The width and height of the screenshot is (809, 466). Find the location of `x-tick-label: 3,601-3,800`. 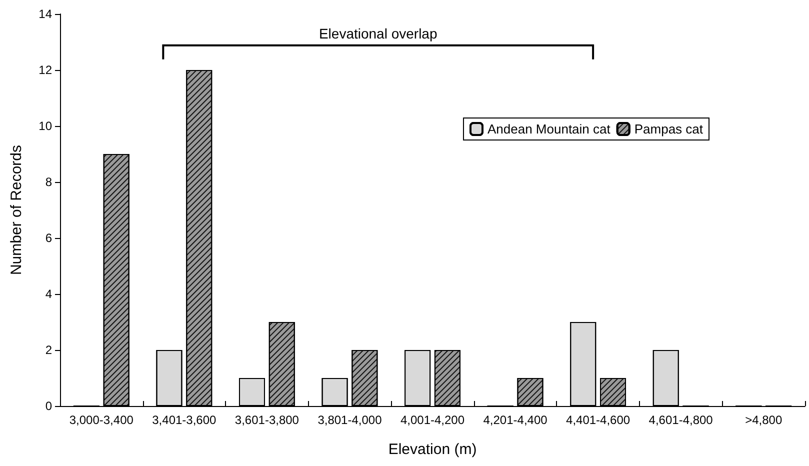

x-tick-label: 3,601-3,800 is located at coordinates (267, 420).